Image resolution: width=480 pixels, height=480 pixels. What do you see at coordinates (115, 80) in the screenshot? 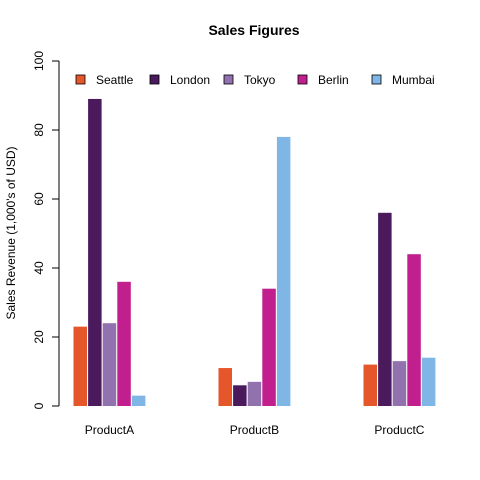
I see `legend-label-seattle: Seattle` at bounding box center [115, 80].